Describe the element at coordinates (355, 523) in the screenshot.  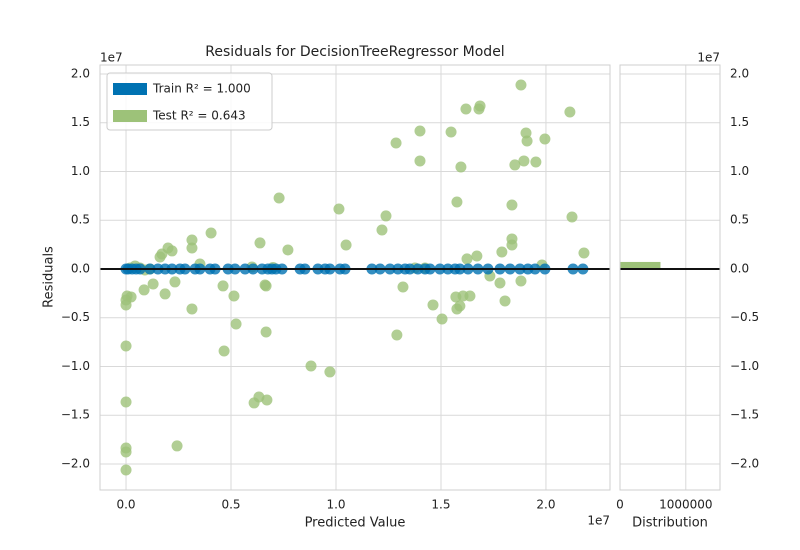
I see `x-axis-label: Predicted Value` at that location.